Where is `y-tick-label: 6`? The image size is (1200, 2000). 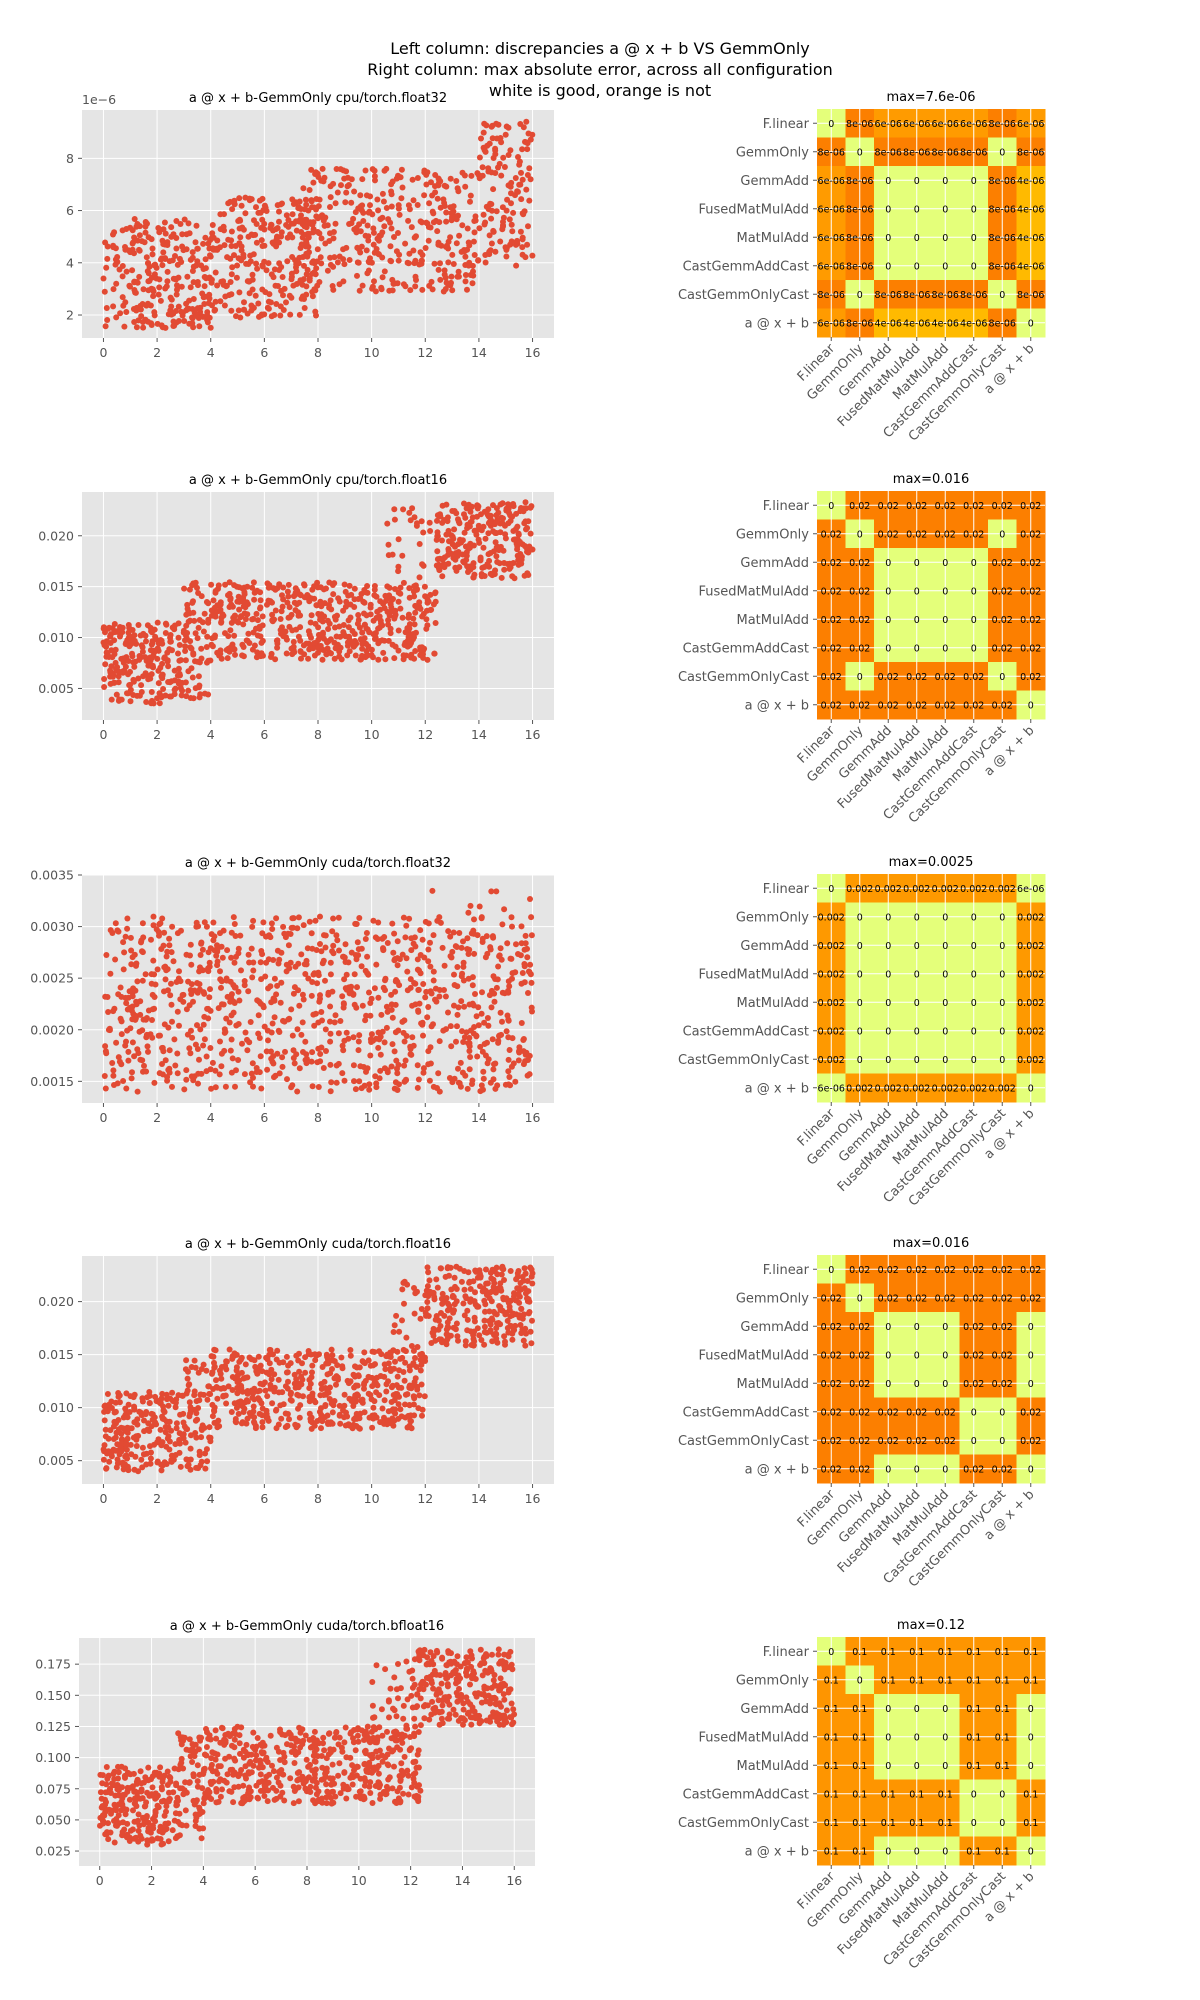
y-tick-label: 6 is located at coordinates (70, 210).